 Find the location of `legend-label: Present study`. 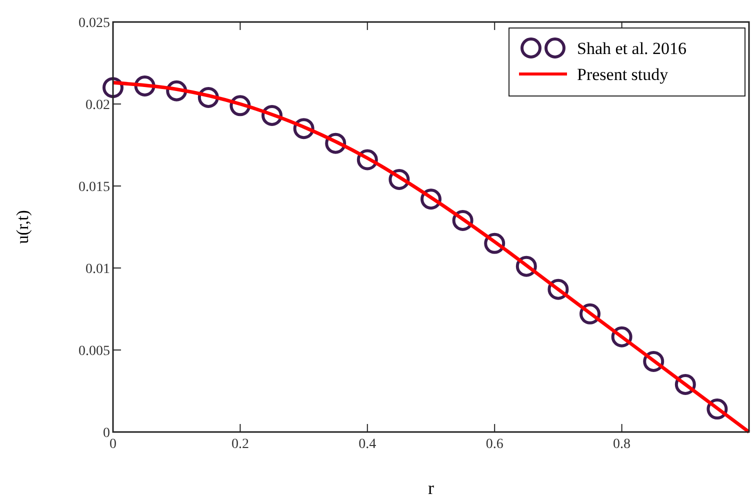

legend-label: Present study is located at coordinates (623, 74).